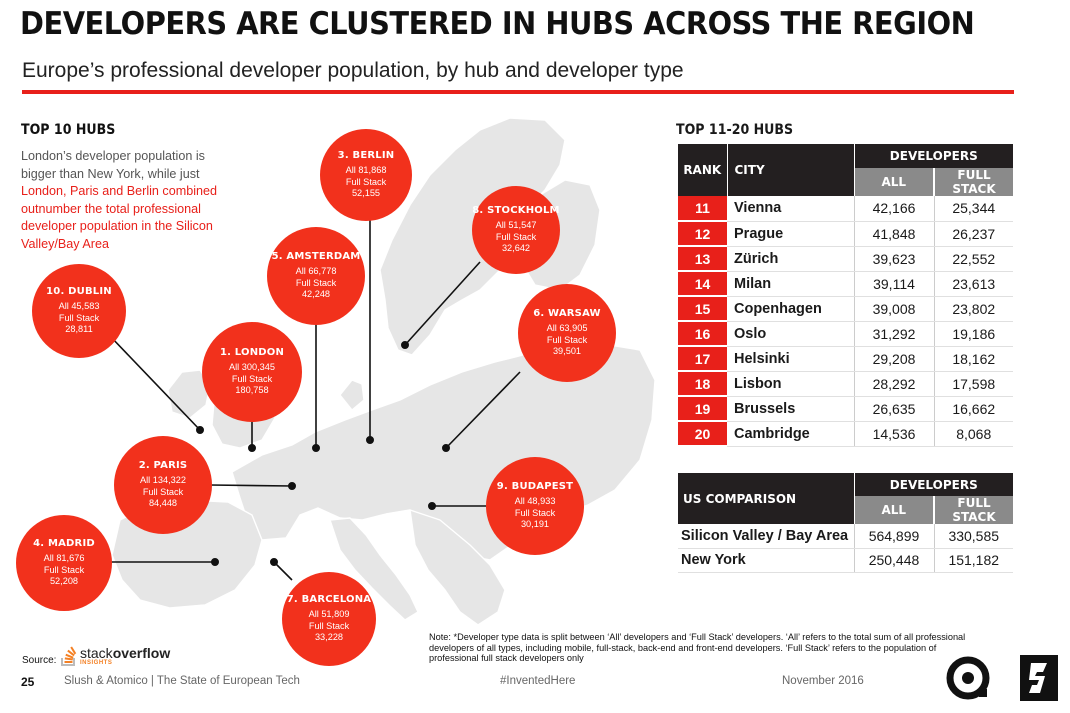 The image size is (1070, 713). I want to click on us-city-cell: Silicon Valley / Bay Area, so click(766, 536).